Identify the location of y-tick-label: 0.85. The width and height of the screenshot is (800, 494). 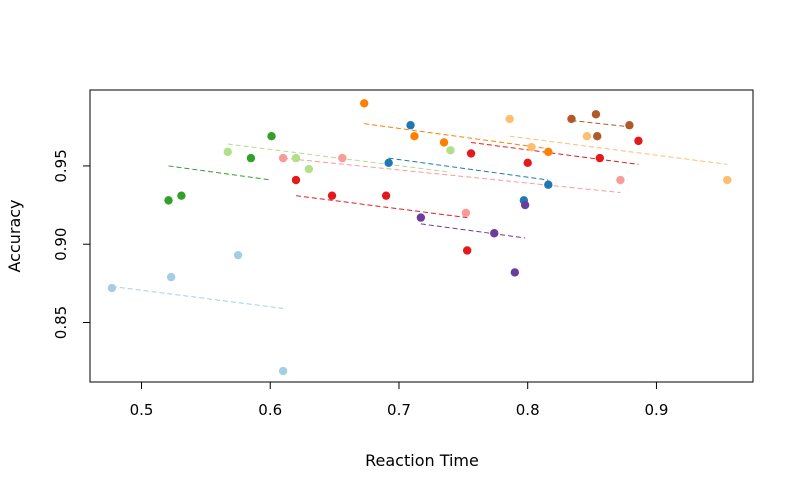
(61, 322).